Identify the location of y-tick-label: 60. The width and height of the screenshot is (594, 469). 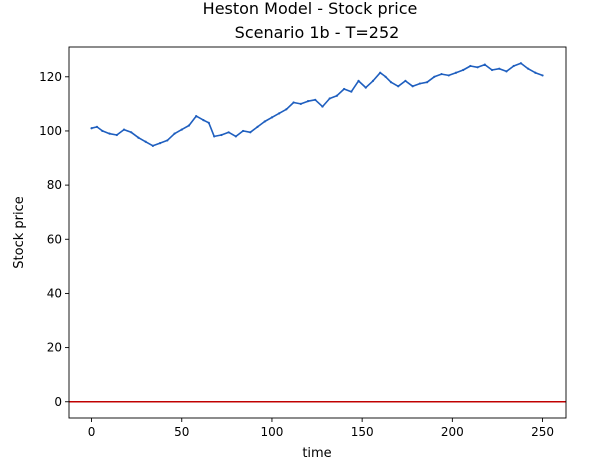
(54, 239).